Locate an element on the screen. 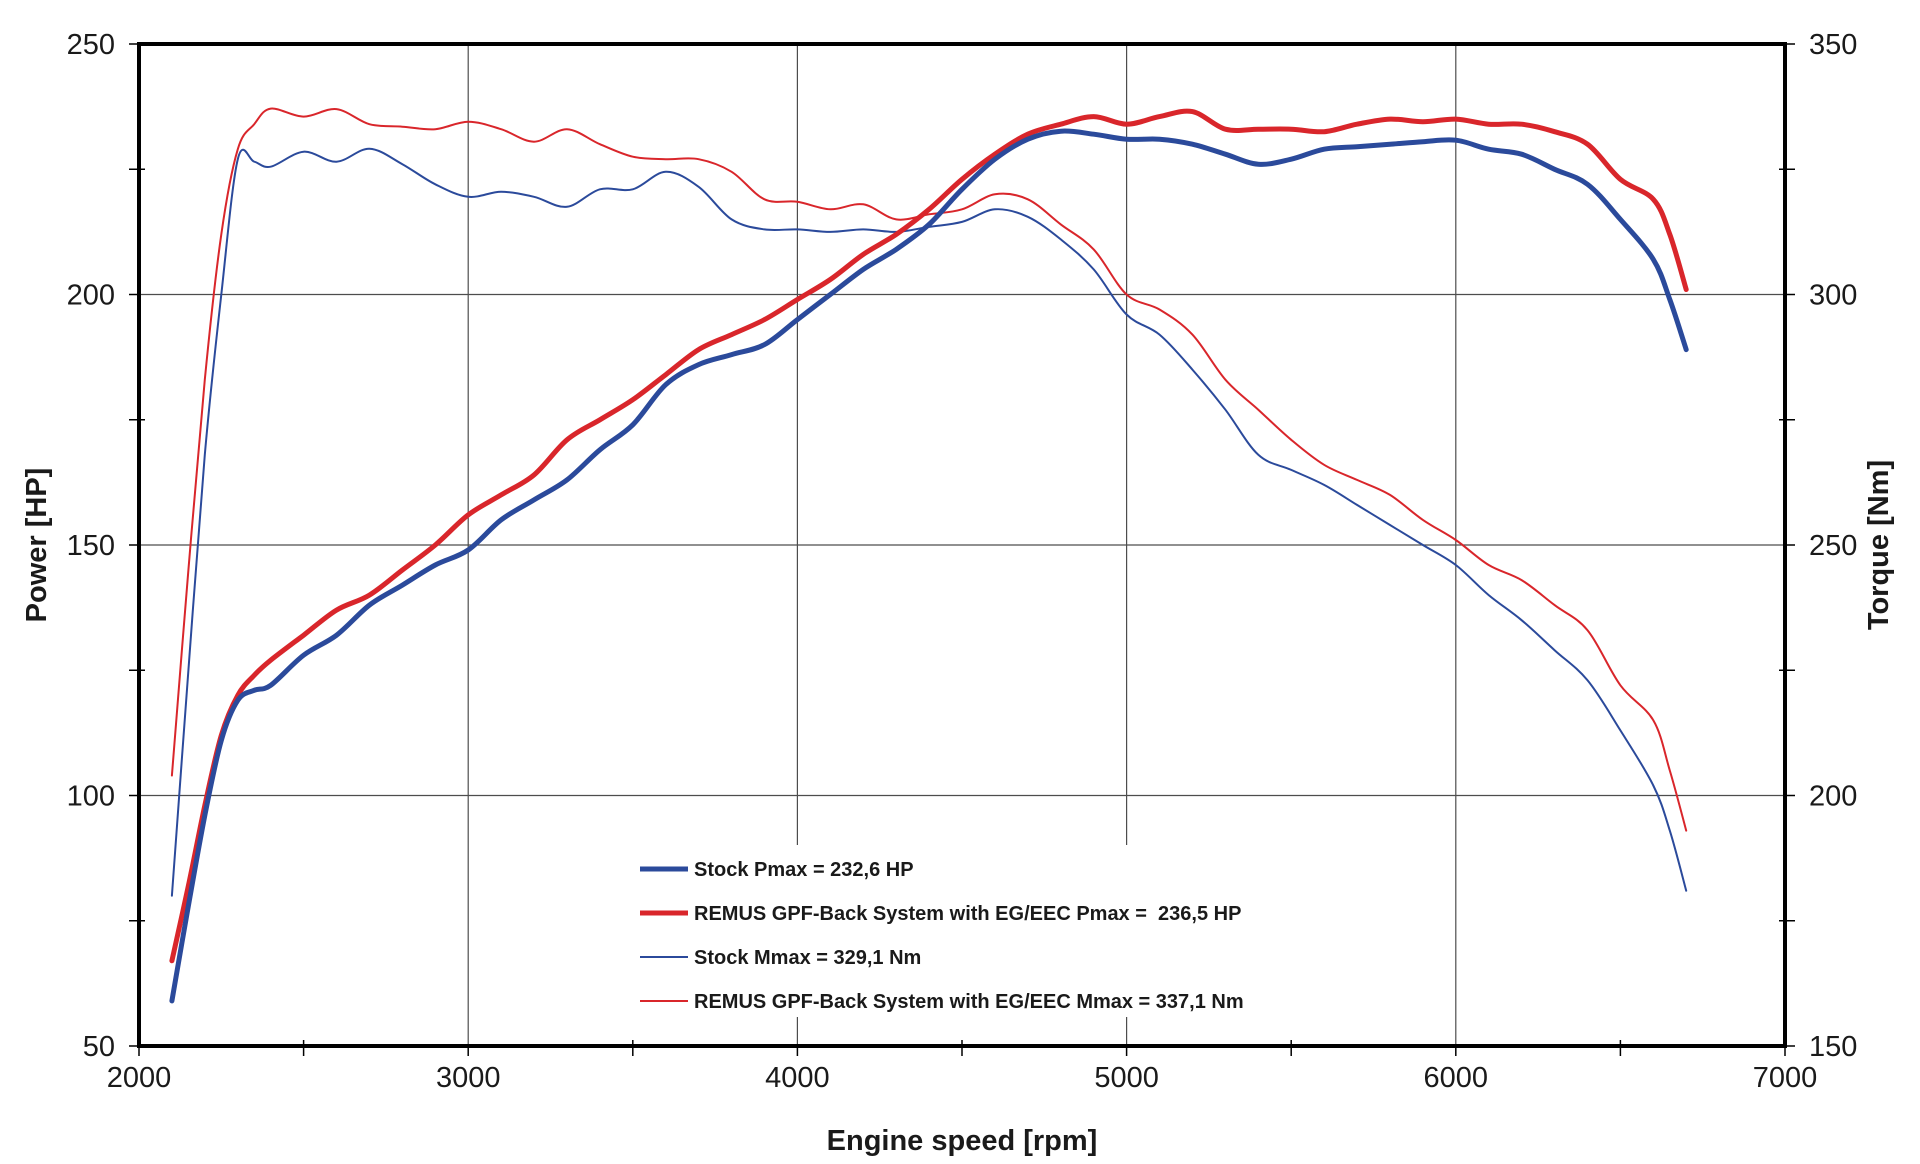  y-right-axis-title: Torque [Nm] is located at coordinates (1879, 545).